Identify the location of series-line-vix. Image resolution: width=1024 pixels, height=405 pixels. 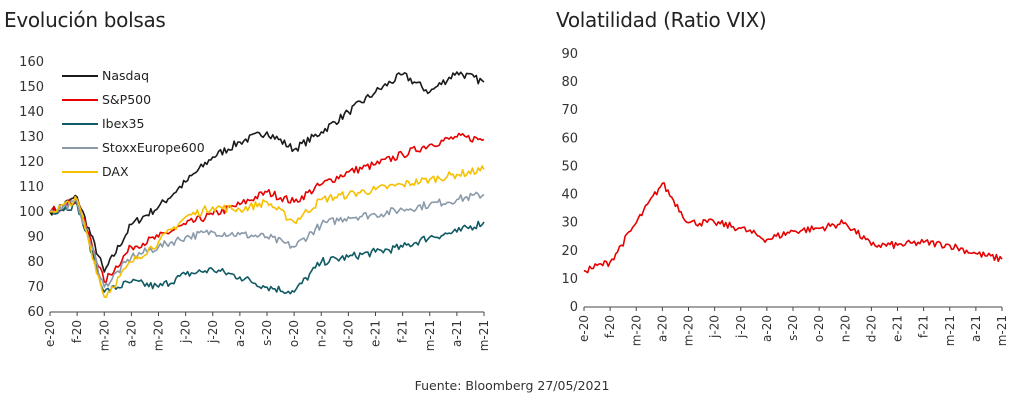
(793, 228).